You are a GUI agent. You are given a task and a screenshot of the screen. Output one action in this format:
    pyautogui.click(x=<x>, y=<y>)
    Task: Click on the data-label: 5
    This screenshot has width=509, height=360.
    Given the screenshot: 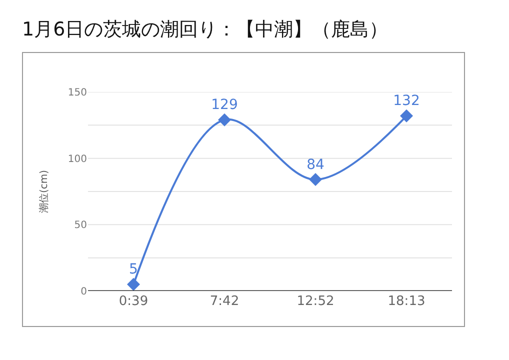 What is the action you would take?
    pyautogui.click(x=133, y=270)
    